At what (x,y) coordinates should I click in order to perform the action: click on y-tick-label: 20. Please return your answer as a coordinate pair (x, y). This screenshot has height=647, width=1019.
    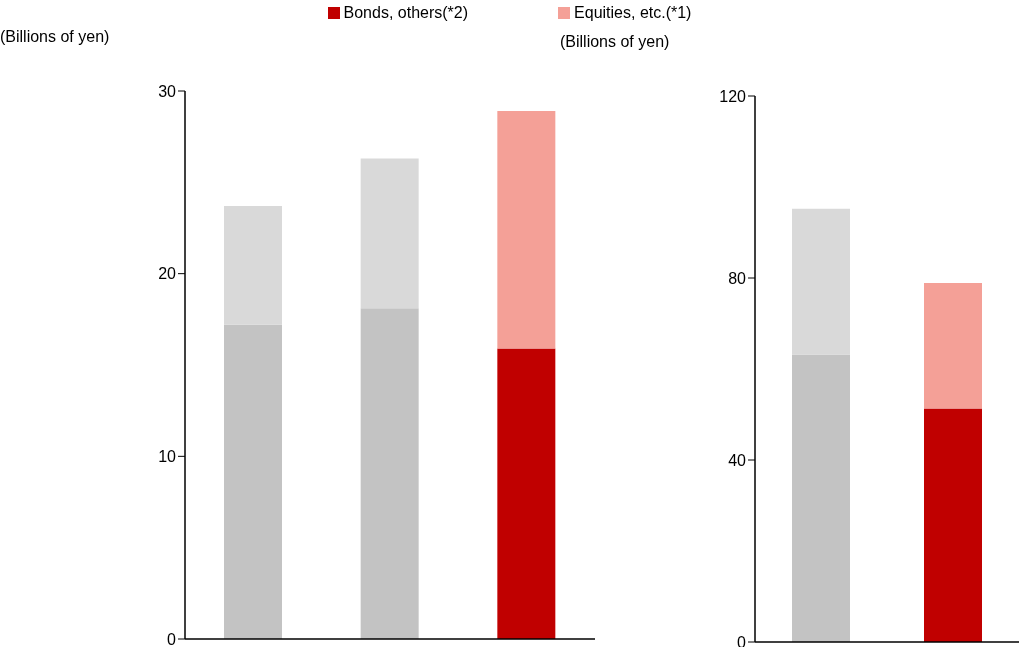
    Looking at the image, I should click on (167, 274).